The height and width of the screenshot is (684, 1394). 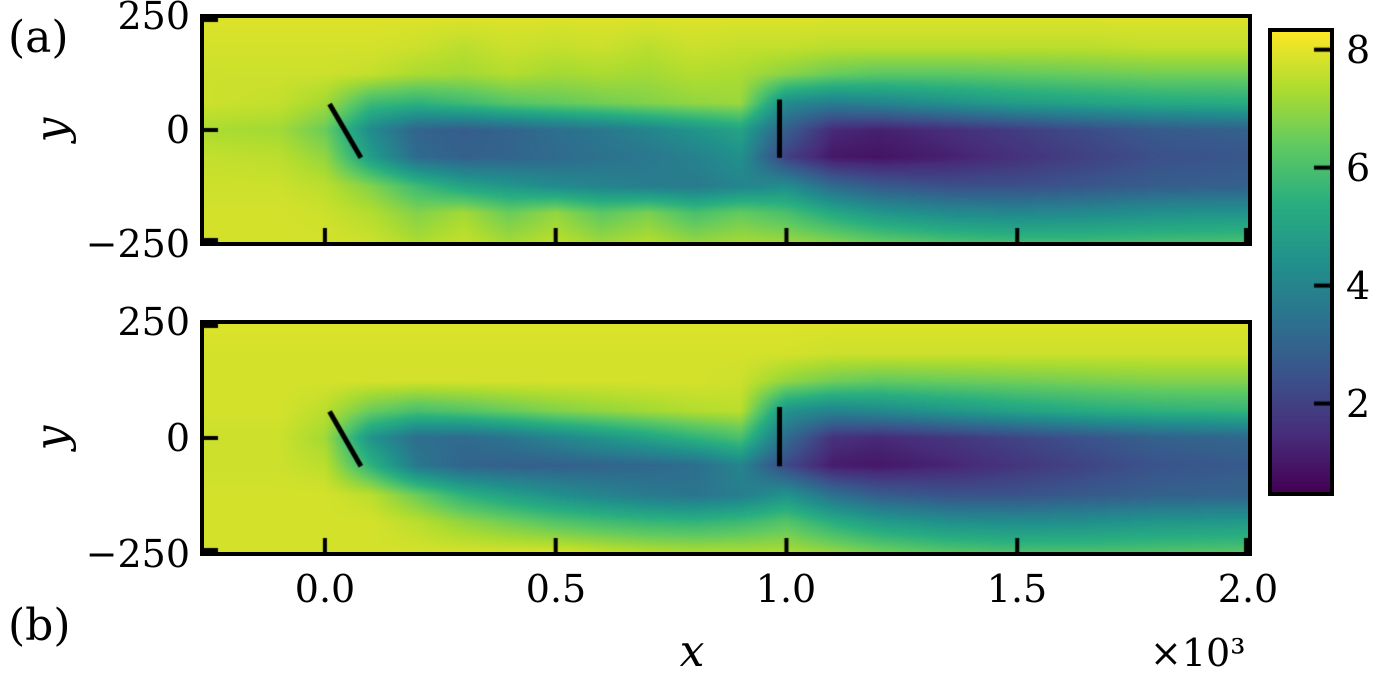 I want to click on panel-b-label: (b), so click(x=39, y=625).